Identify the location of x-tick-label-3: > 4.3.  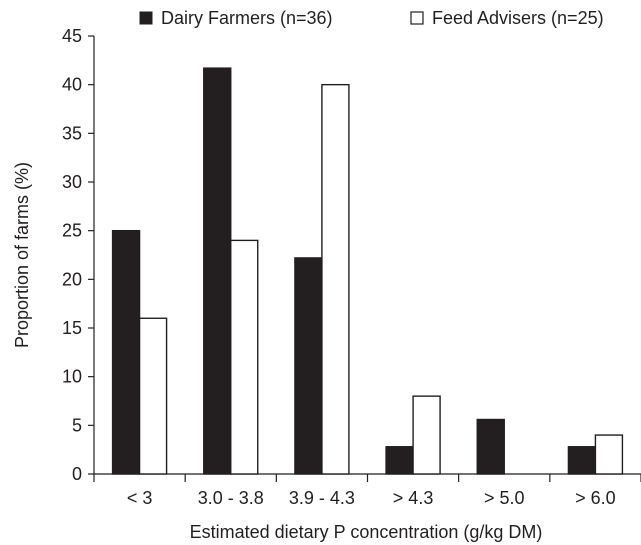
(413, 498).